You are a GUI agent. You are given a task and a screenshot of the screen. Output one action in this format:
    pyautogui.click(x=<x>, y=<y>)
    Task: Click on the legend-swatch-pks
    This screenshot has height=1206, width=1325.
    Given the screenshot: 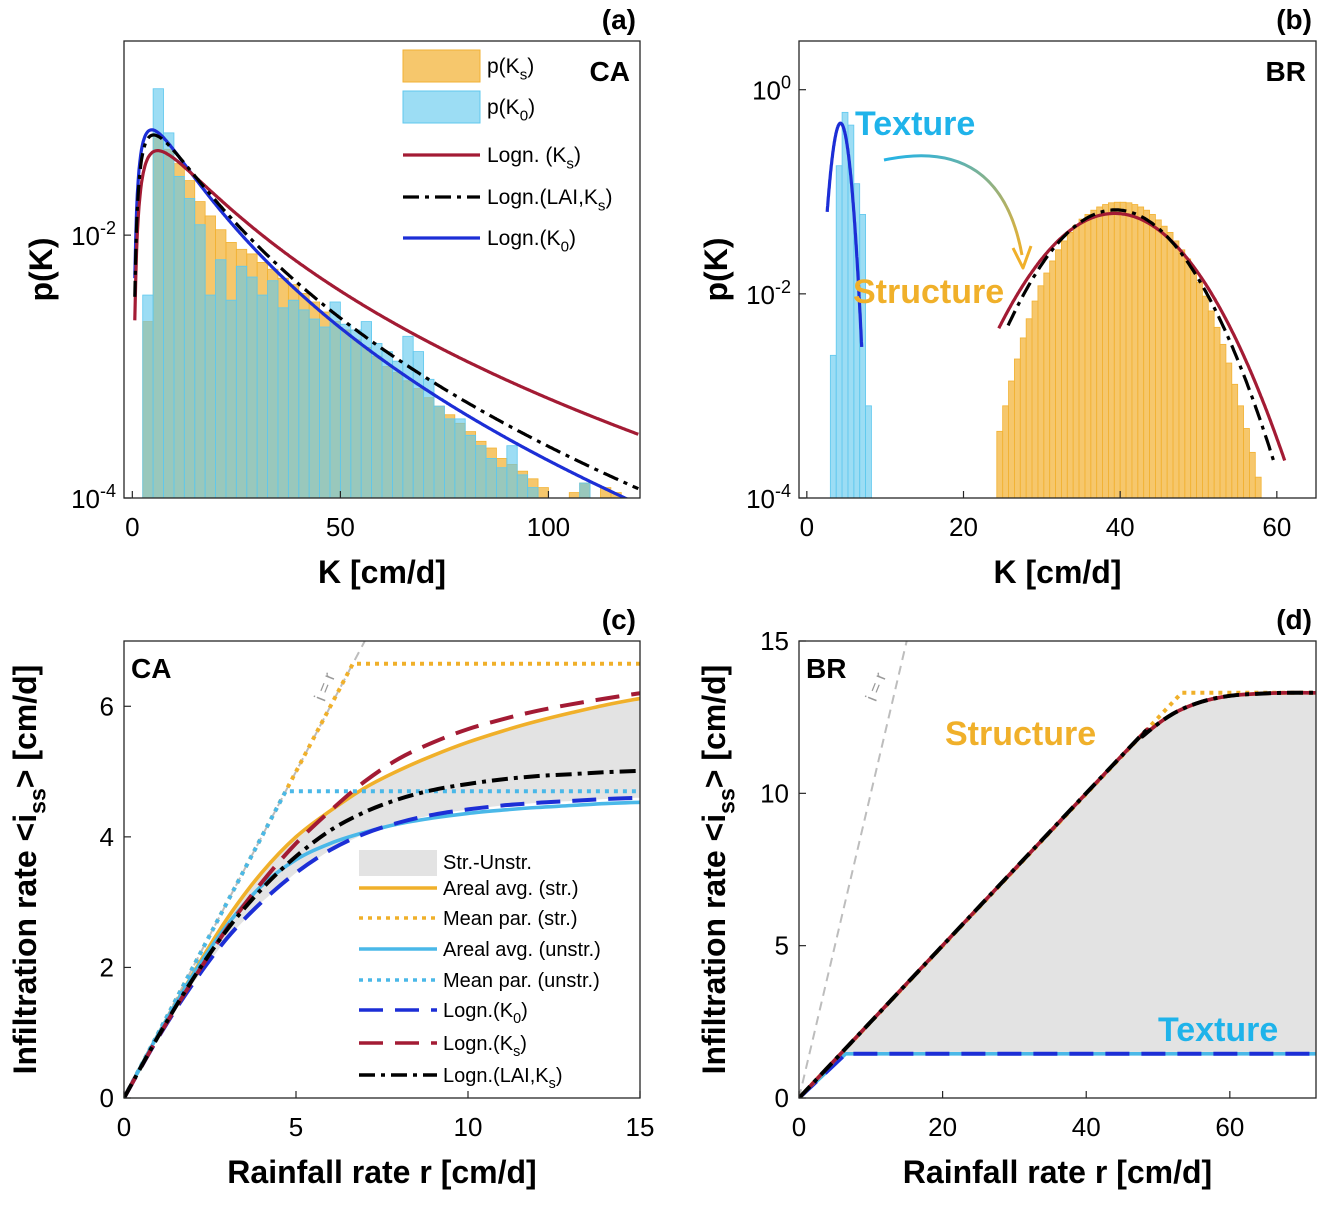 What is the action you would take?
    pyautogui.click(x=441, y=66)
    